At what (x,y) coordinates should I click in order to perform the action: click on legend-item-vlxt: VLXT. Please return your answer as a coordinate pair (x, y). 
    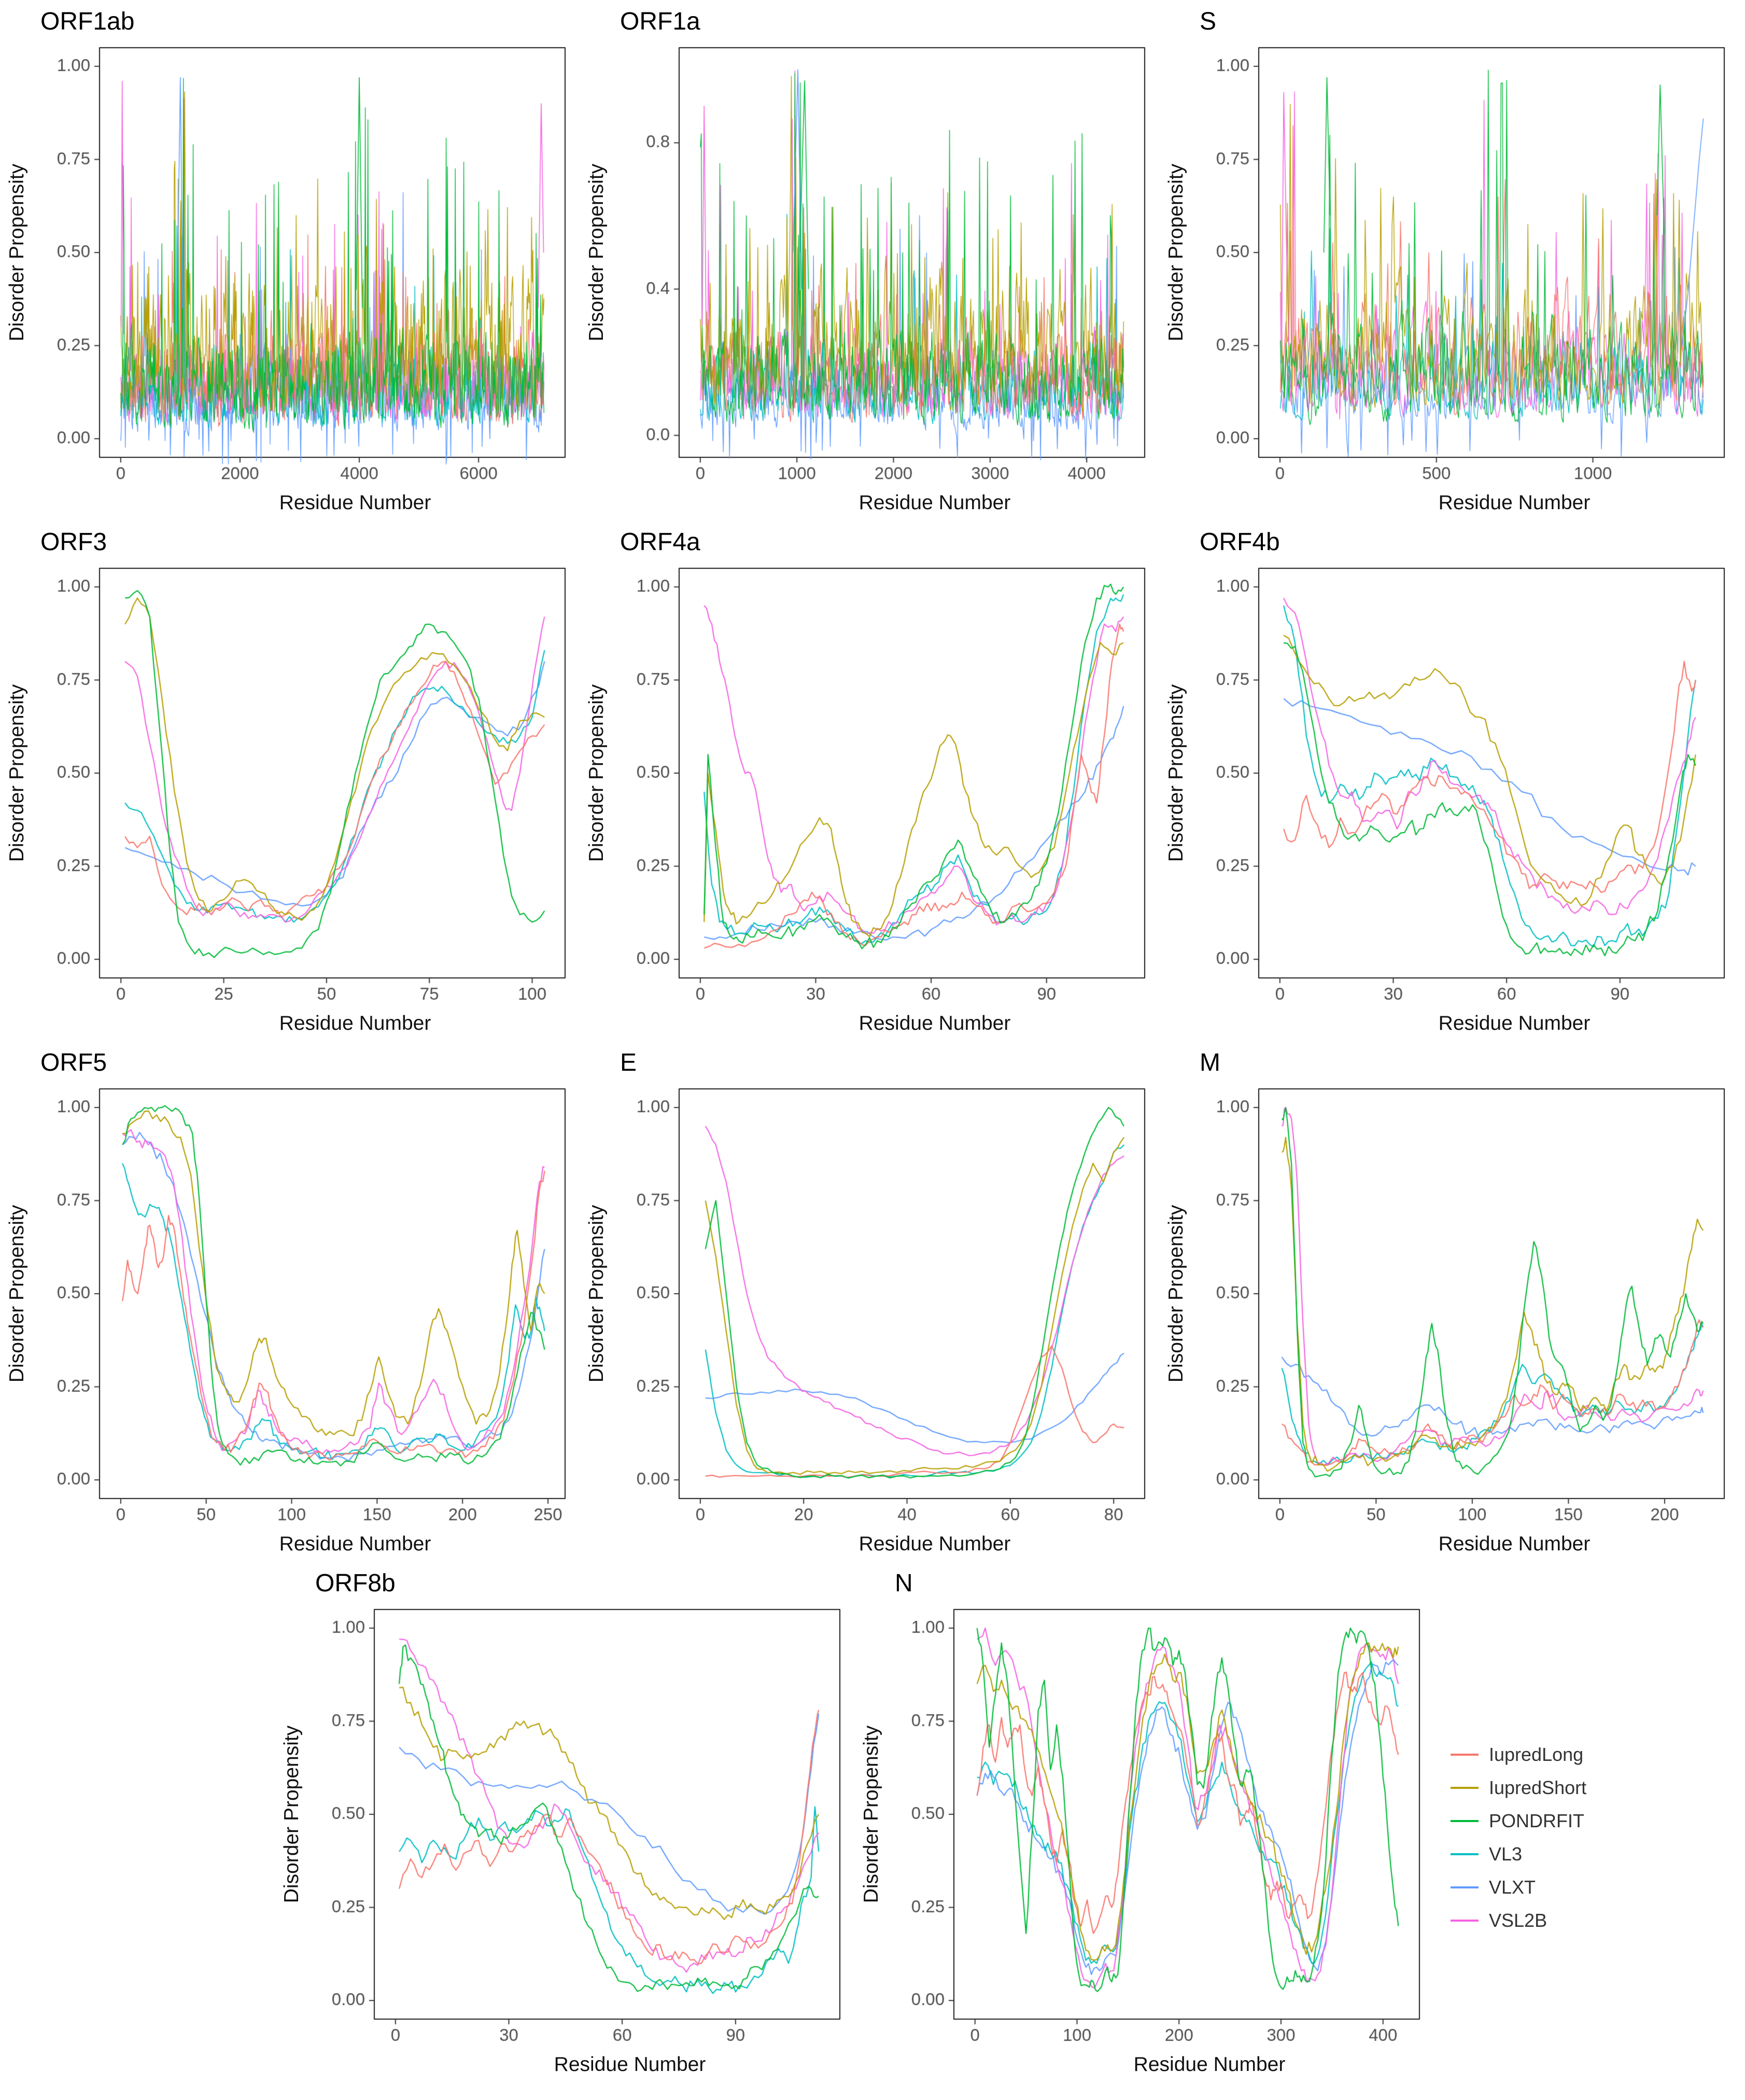
    Looking at the image, I should click on (1533, 1887).